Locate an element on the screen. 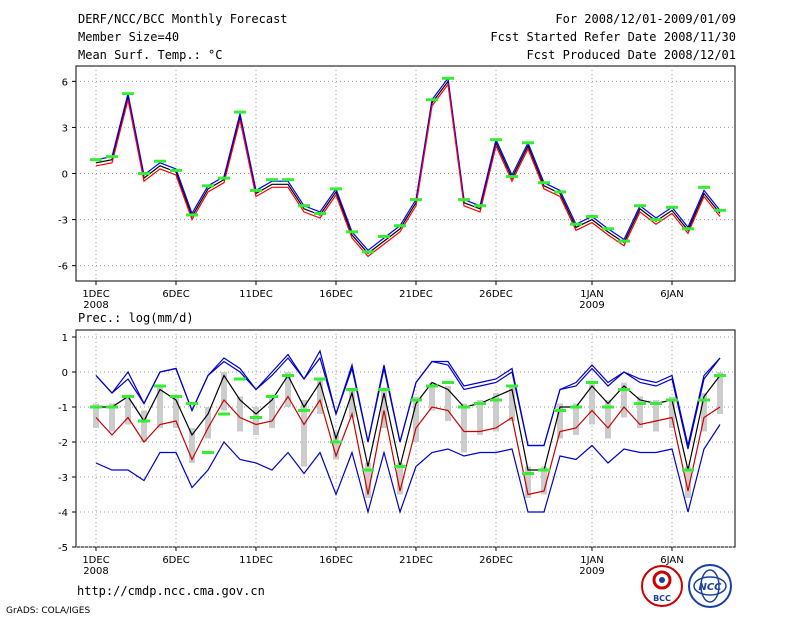 This screenshot has height=618, width=800. panel2-series-mean is located at coordinates (408, 422).